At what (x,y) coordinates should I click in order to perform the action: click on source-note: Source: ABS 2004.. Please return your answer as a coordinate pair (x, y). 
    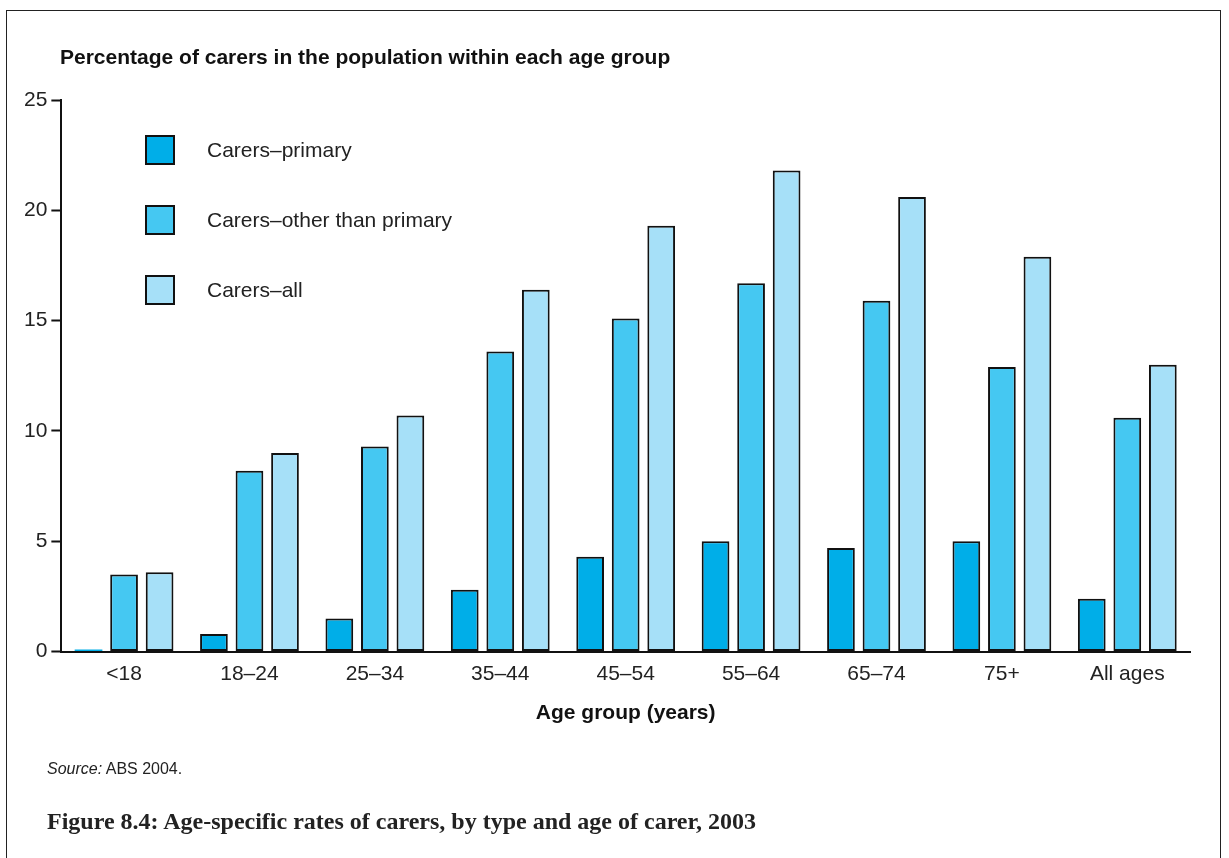
    Looking at the image, I should click on (115, 769).